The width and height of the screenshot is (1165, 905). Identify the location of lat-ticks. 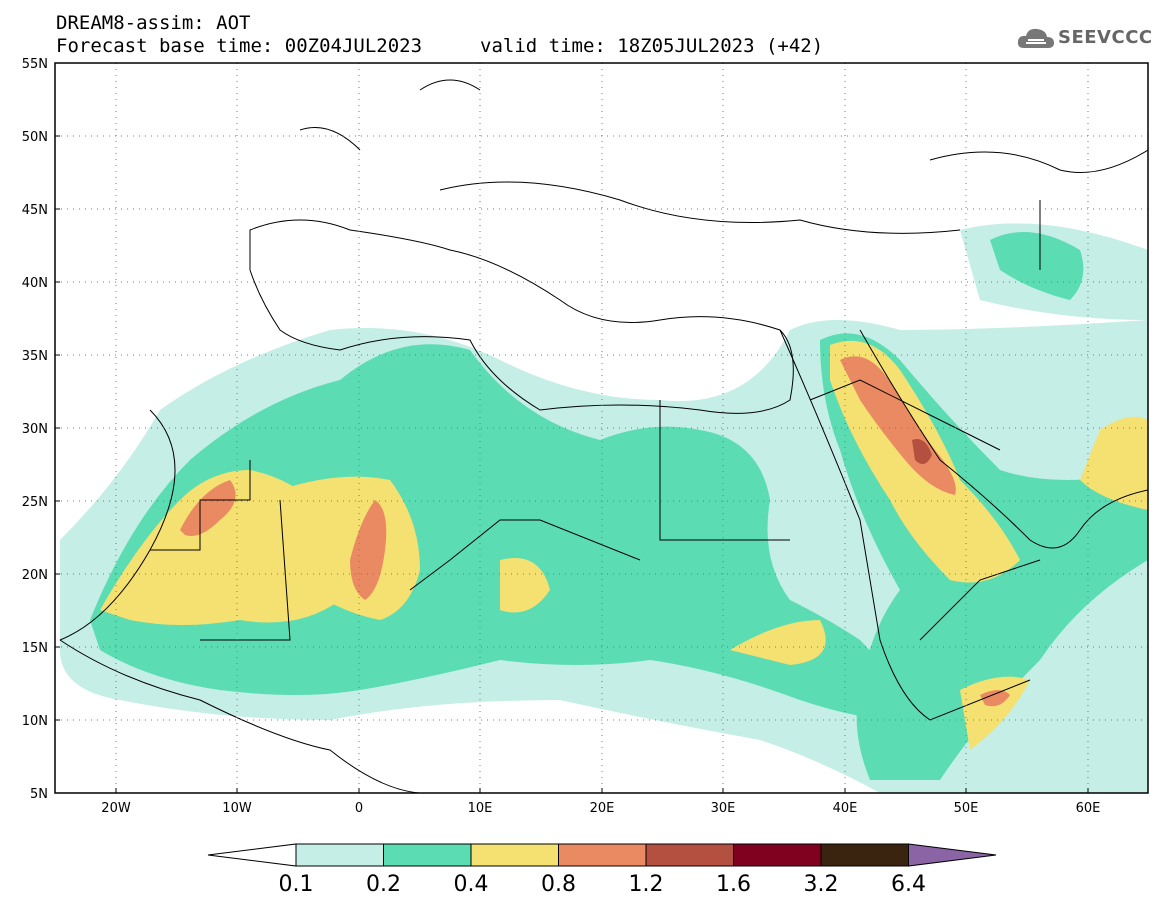
(57, 428).